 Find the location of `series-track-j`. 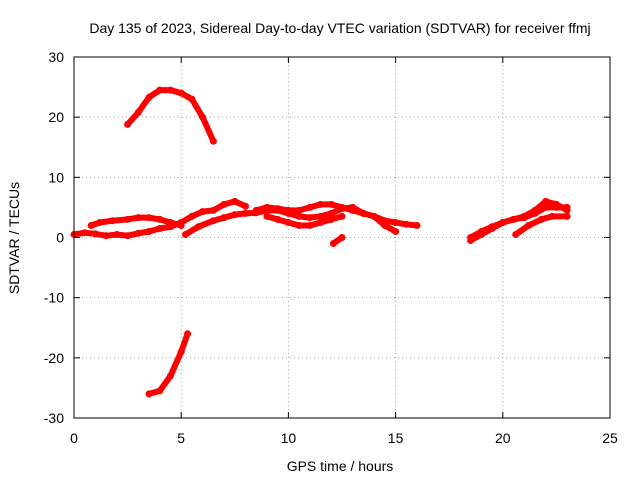

series-track-j is located at coordinates (519, 219).